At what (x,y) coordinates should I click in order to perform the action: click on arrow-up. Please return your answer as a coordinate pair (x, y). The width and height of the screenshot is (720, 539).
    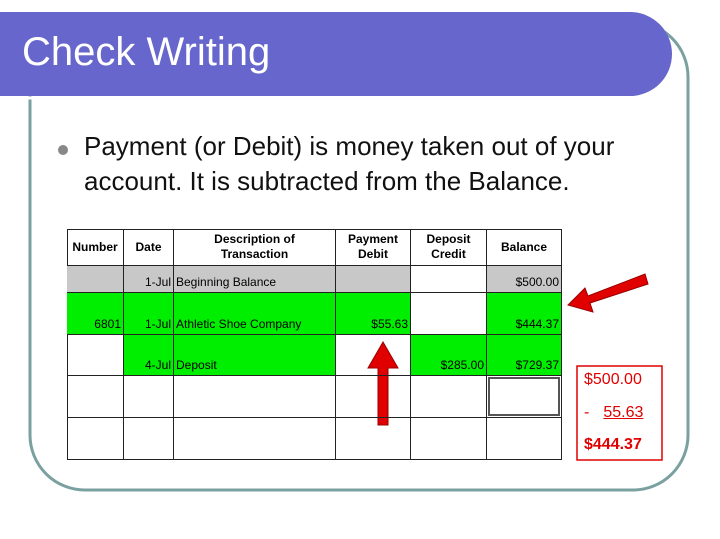
    Looking at the image, I should click on (383, 383).